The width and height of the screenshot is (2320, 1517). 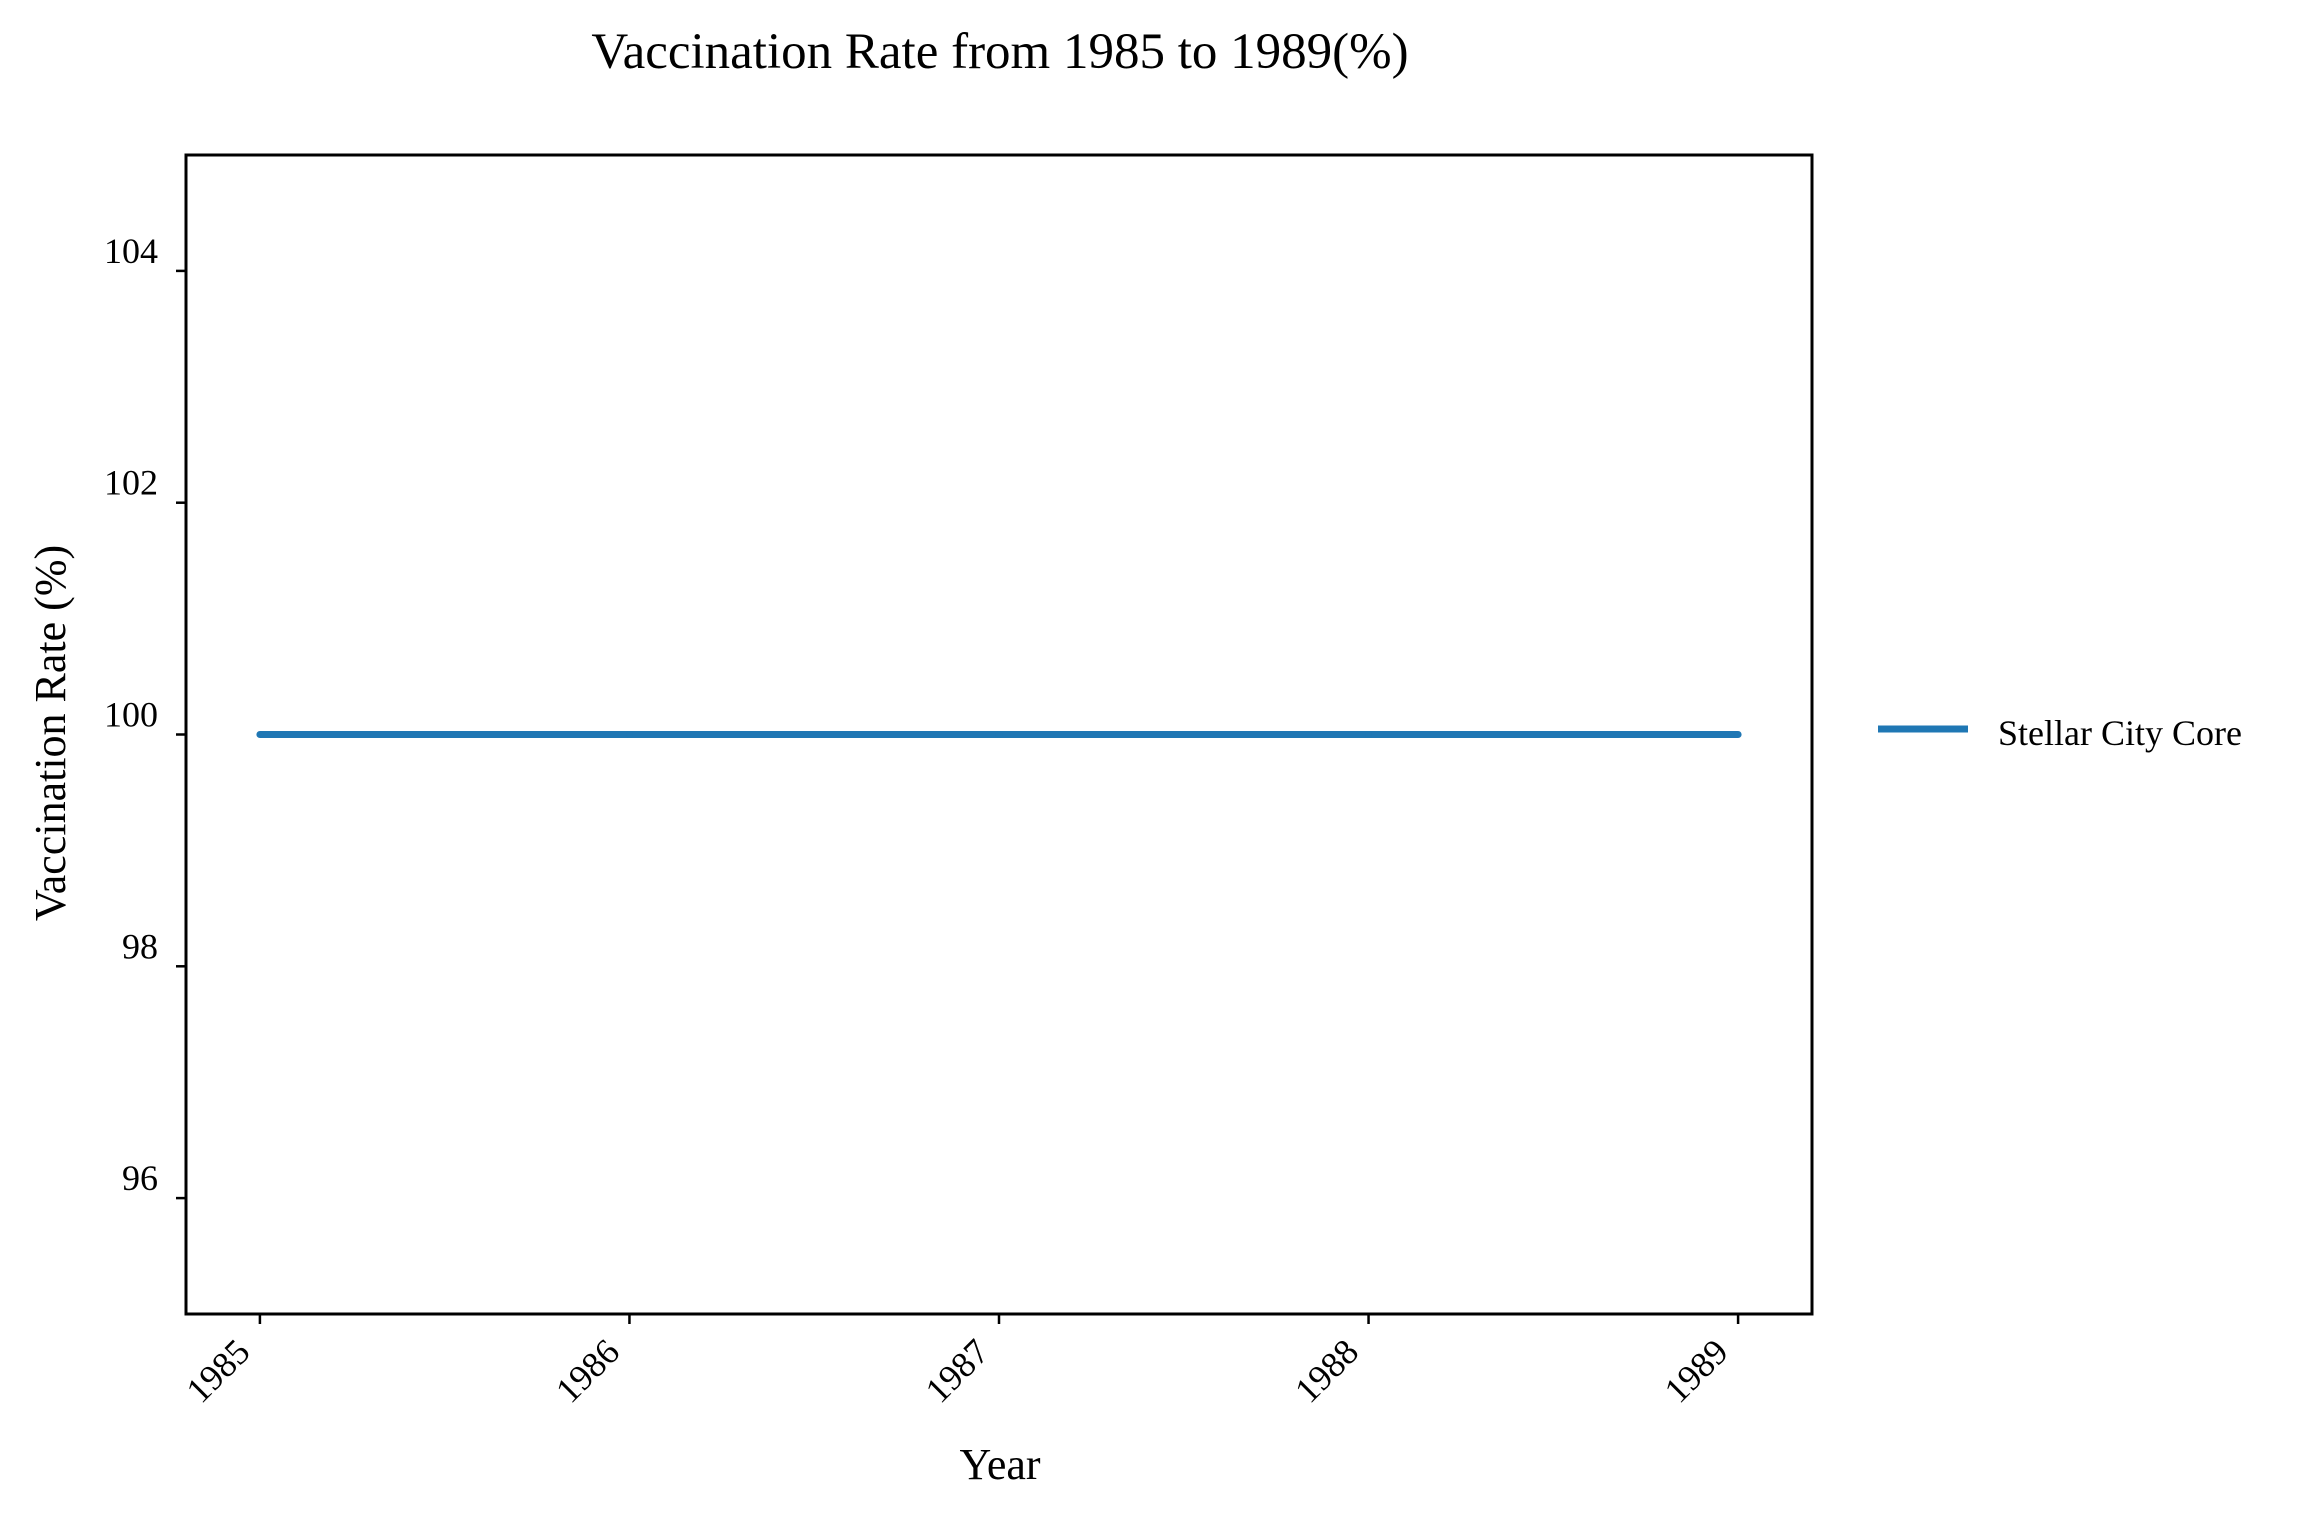 I want to click on y-tick-label: 96, so click(x=140, y=1178).